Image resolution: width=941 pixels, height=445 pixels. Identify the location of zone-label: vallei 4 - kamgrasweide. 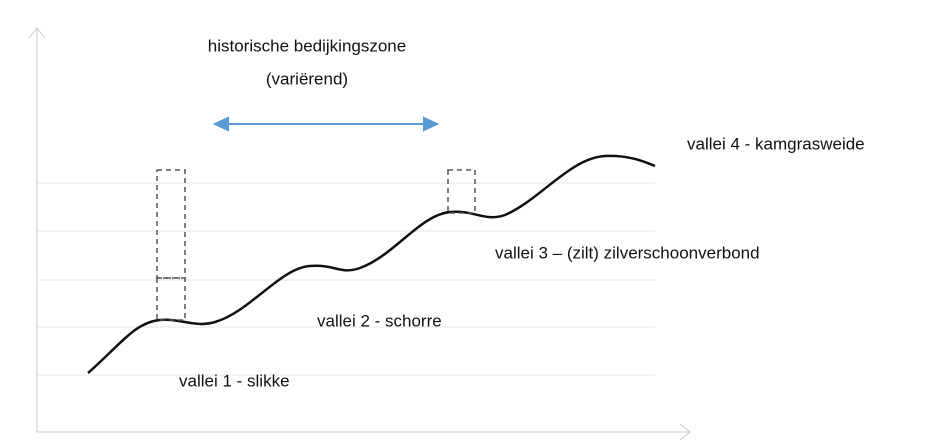
(776, 143).